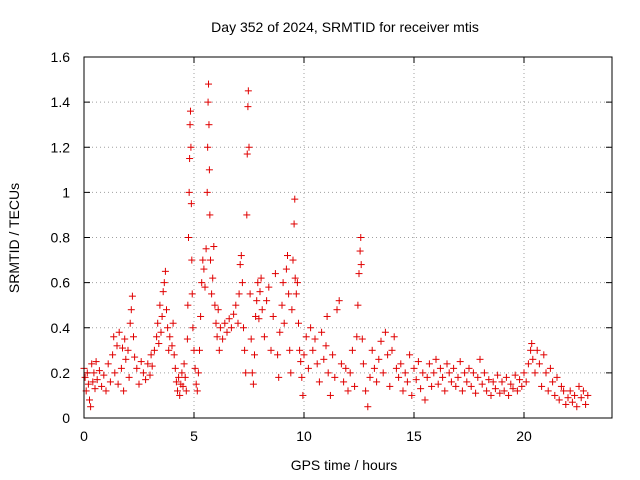 This screenshot has height=480, width=640. Describe the element at coordinates (61, 102) in the screenshot. I see `y-tick-label: 1.4` at that location.